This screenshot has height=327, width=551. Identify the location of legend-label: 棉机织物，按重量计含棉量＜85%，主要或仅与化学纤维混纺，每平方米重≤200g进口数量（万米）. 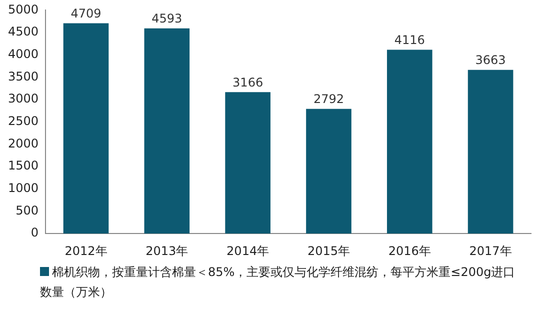
(278, 282).